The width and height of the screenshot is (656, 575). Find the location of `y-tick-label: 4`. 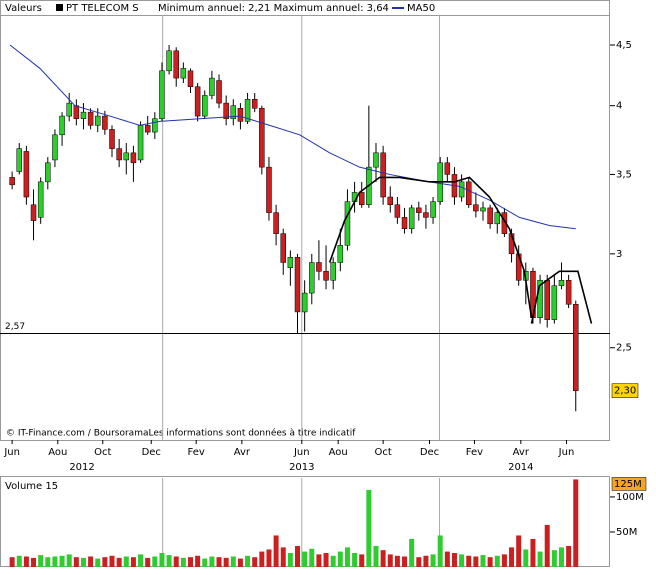

y-tick-label: 4 is located at coordinates (619, 106).